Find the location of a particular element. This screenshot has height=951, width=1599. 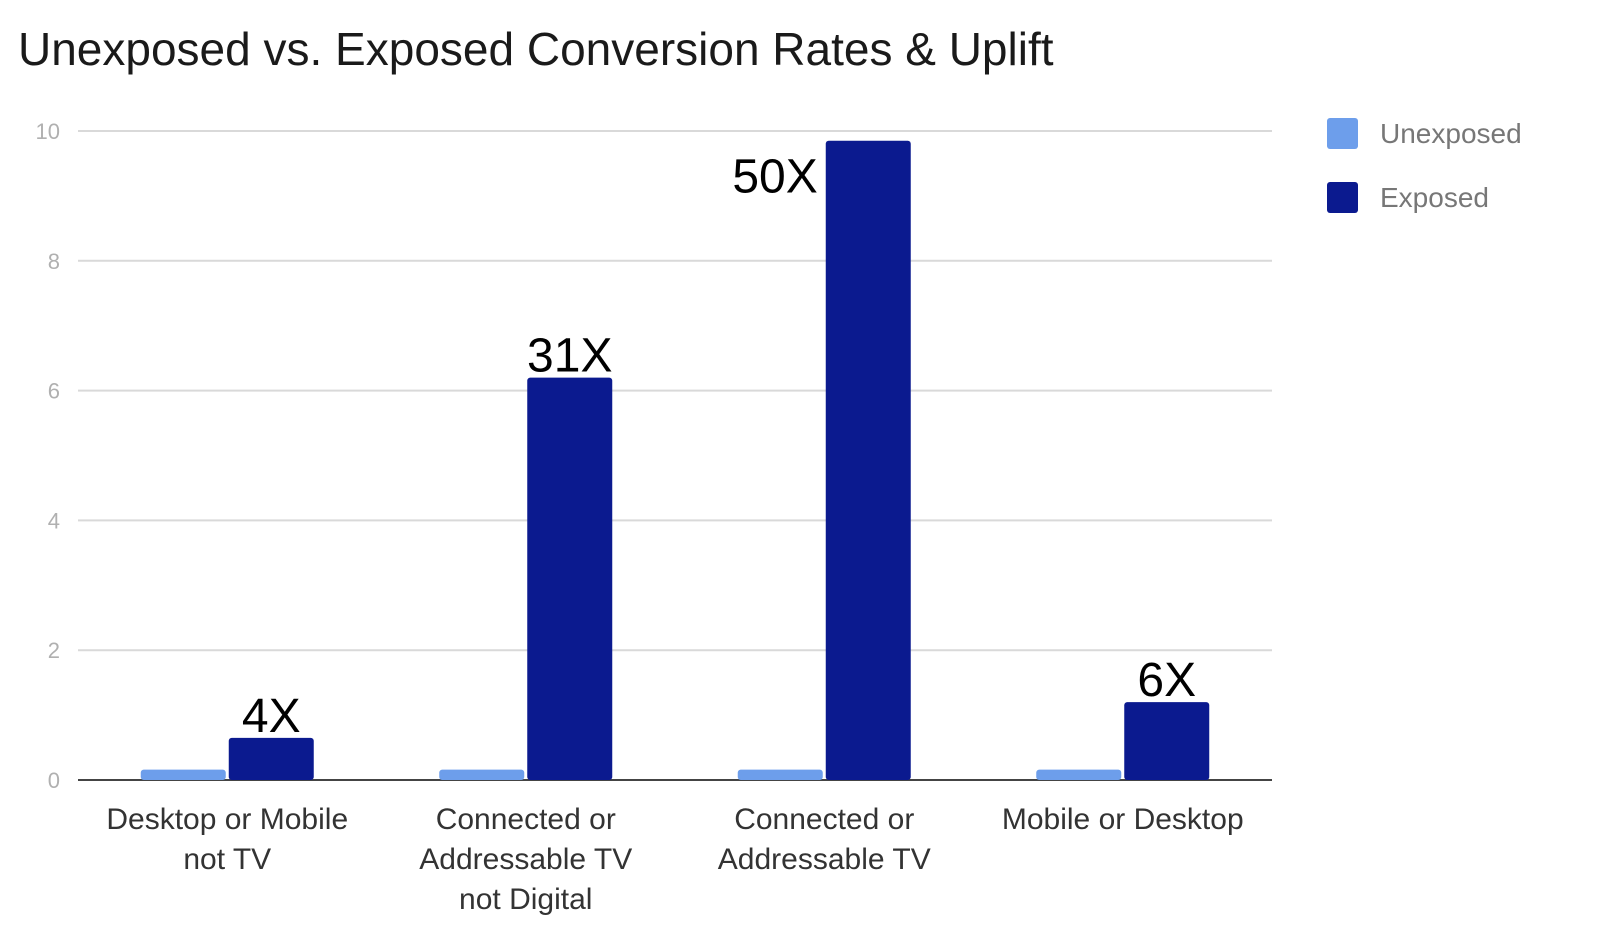

y-tick-label: 4 is located at coordinates (54, 520).